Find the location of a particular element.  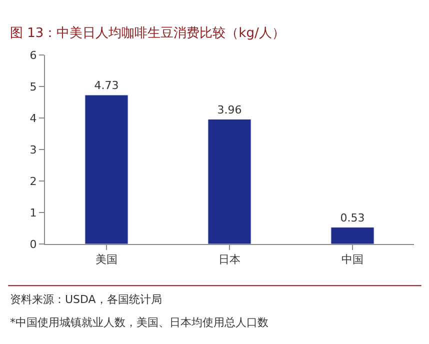

y-tick-label: 2 is located at coordinates (33, 181).